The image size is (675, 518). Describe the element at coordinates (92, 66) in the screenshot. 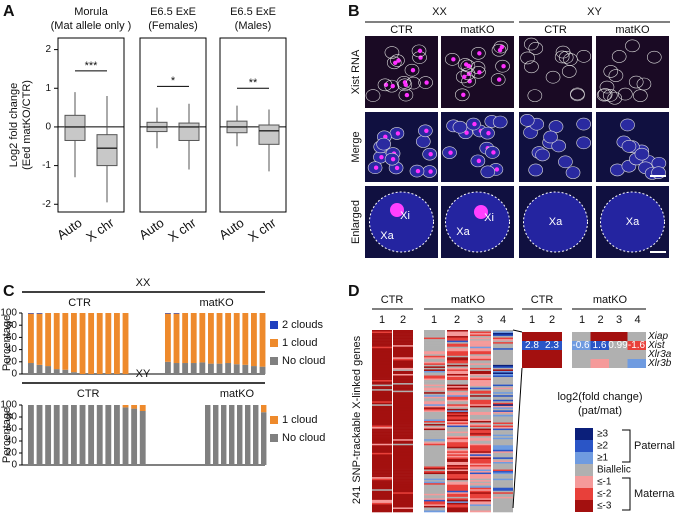

I see `significance: ***` at that location.